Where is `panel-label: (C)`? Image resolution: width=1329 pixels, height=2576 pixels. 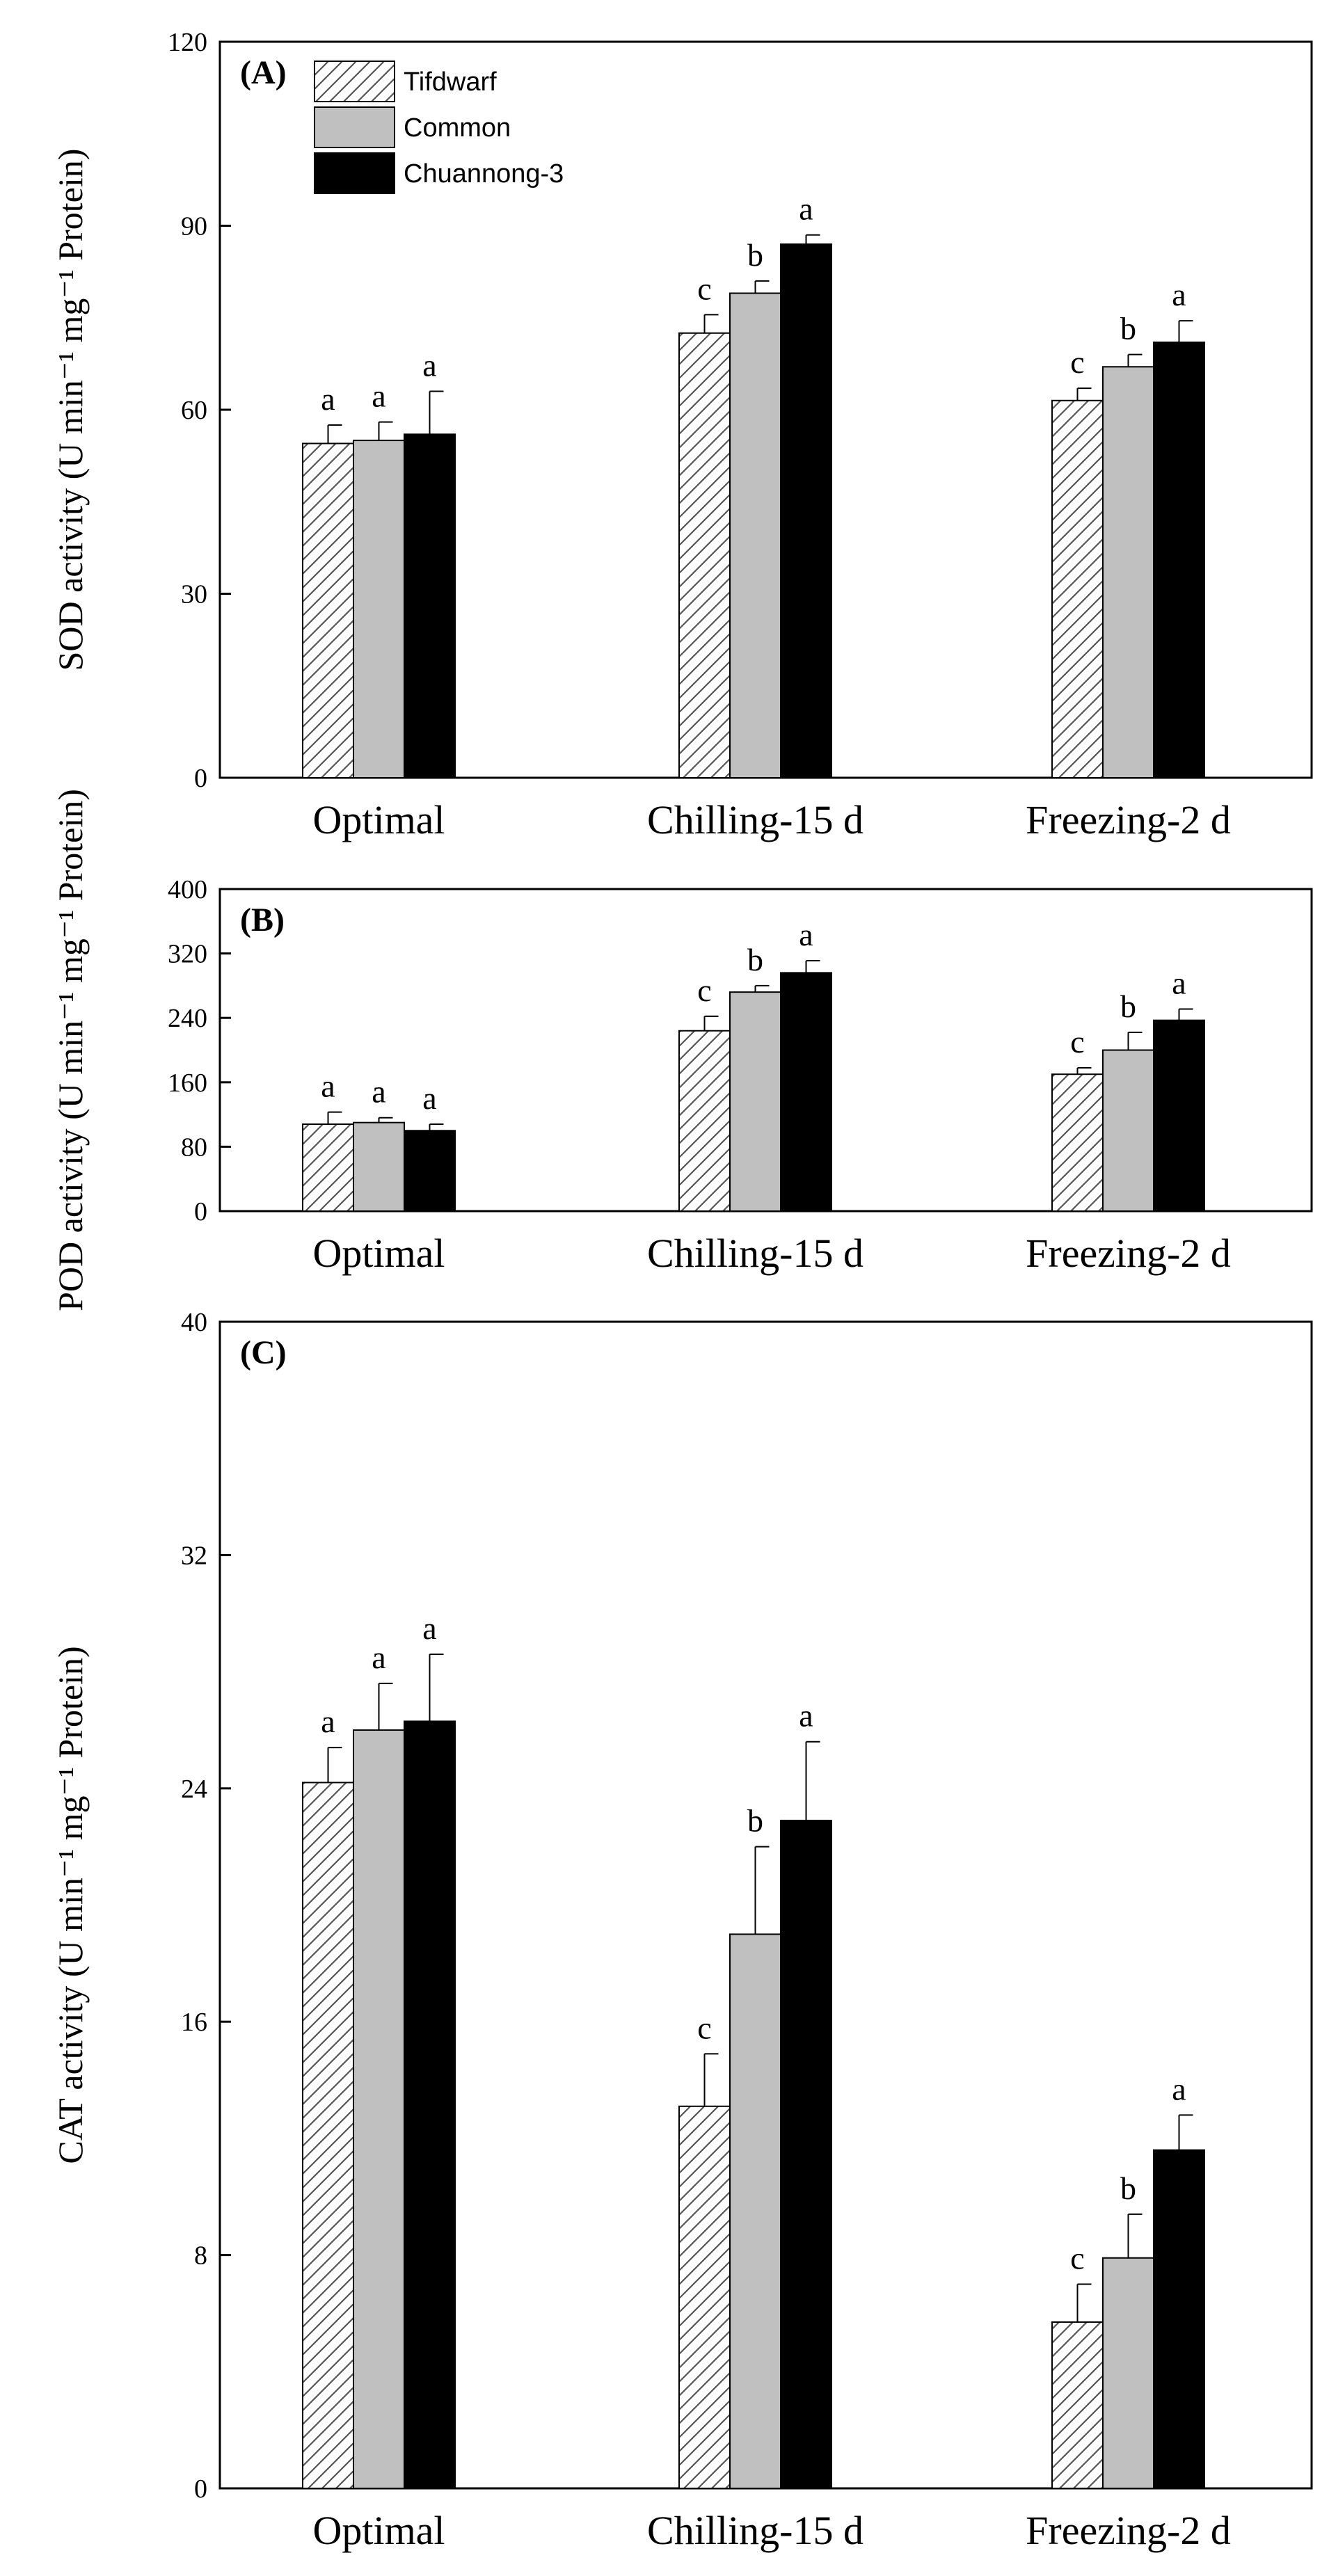
panel-label: (C) is located at coordinates (263, 1352).